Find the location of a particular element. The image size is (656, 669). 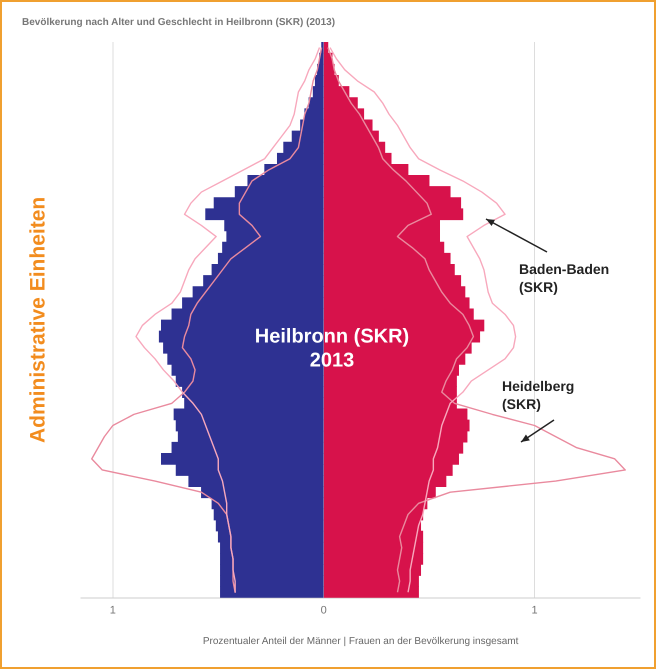

annotation: Baden-Baden (SKR) is located at coordinates (564, 277).